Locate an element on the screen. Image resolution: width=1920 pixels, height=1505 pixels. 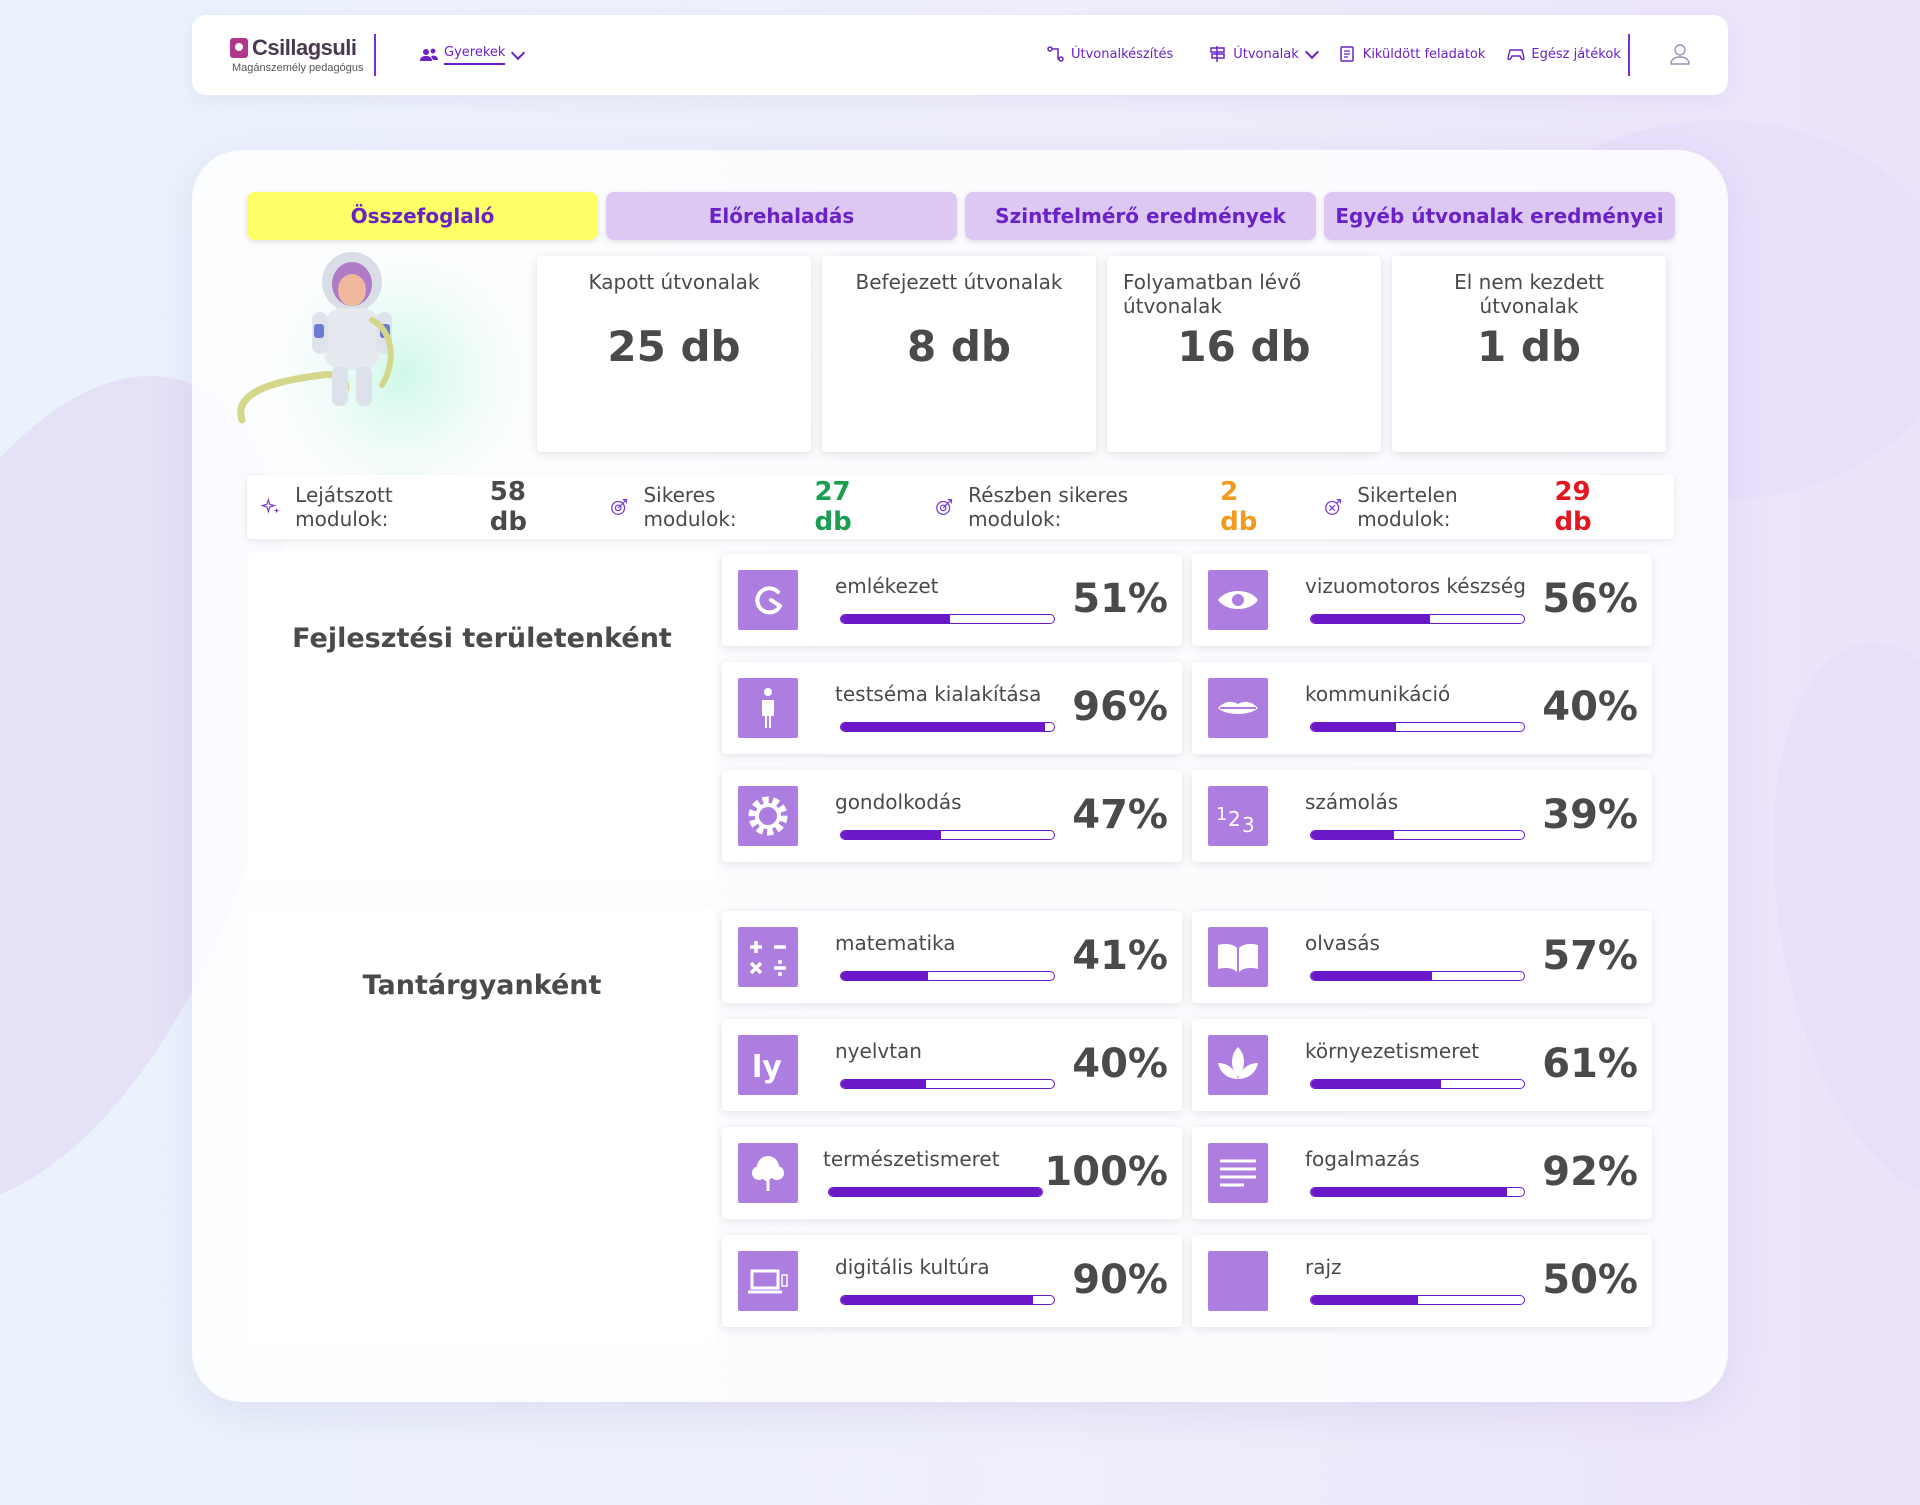
user-profile-icon is located at coordinates (1680, 54).